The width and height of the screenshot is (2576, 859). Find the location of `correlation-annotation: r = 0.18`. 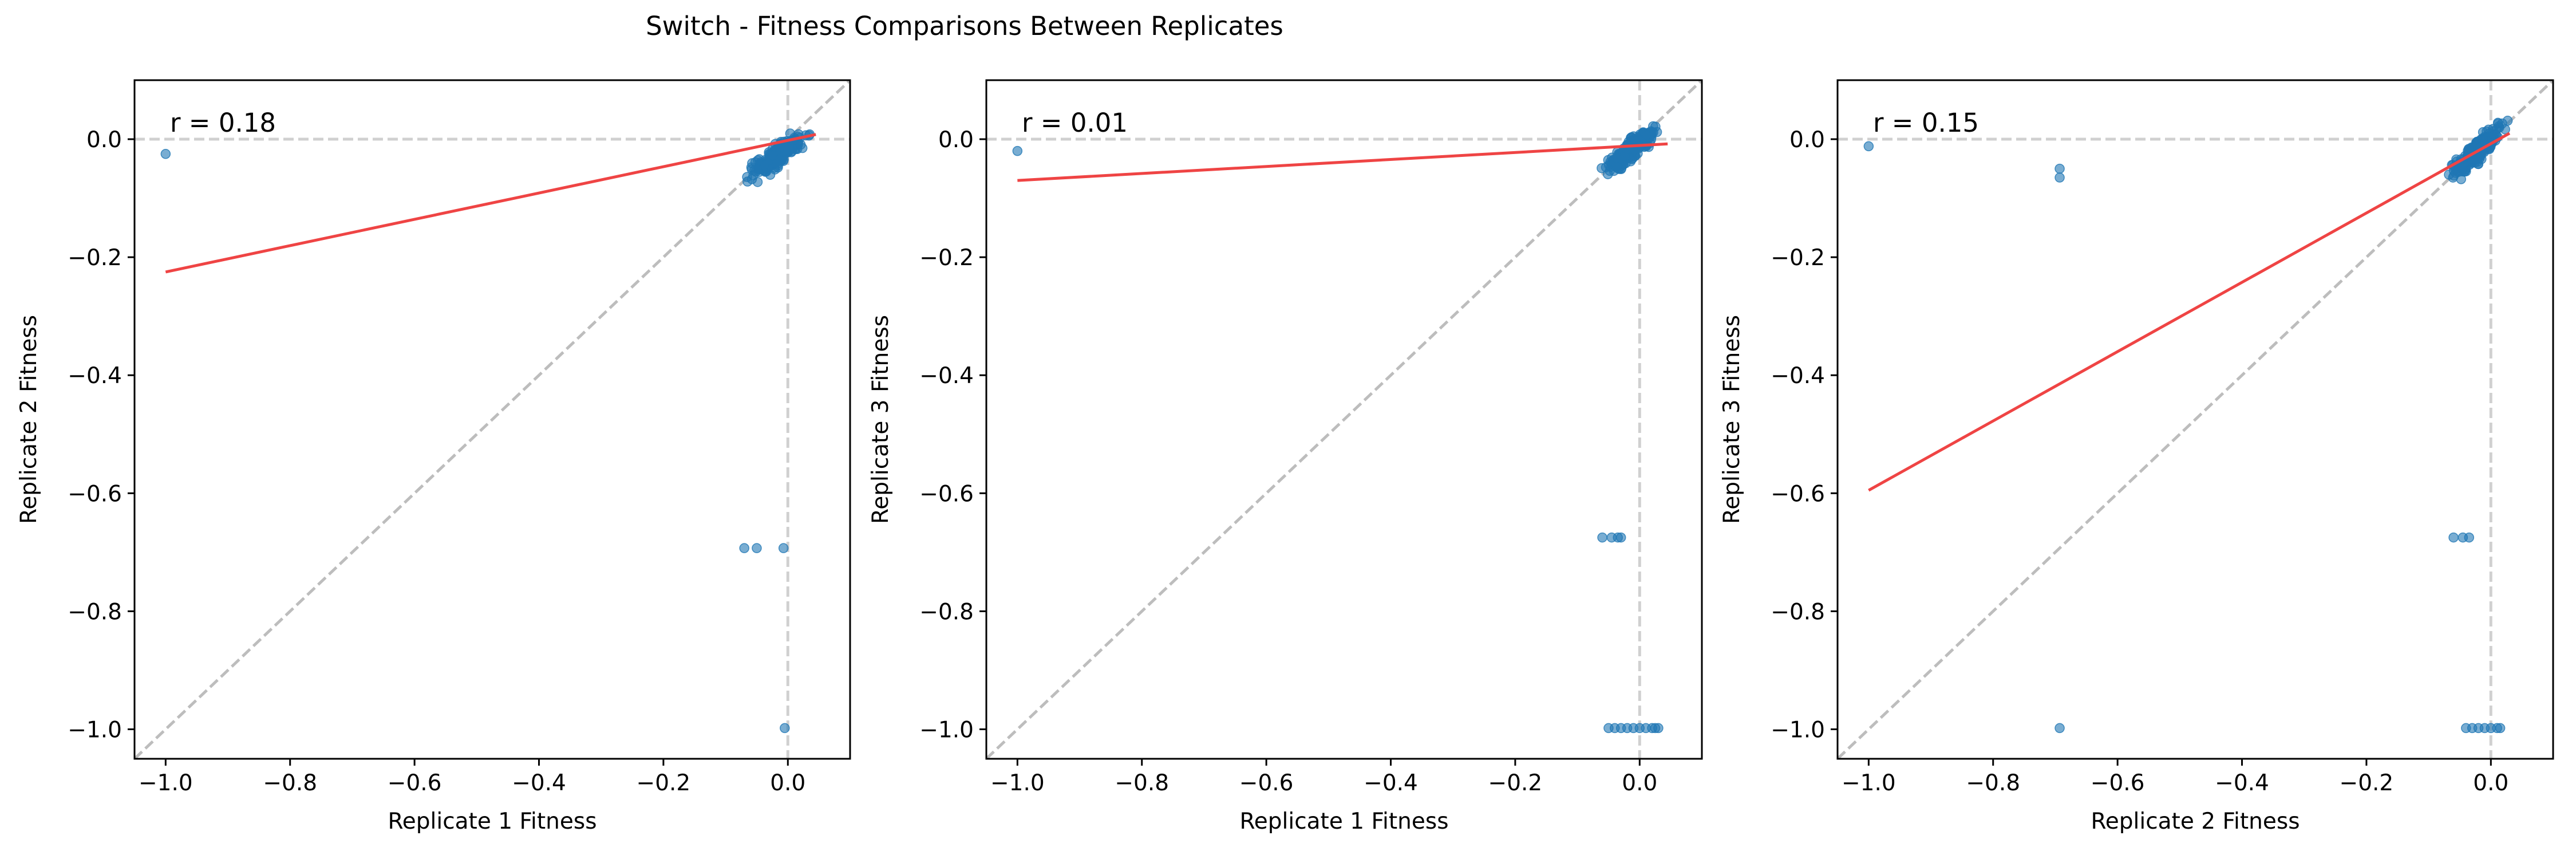

correlation-annotation: r = 0.18 is located at coordinates (223, 123).